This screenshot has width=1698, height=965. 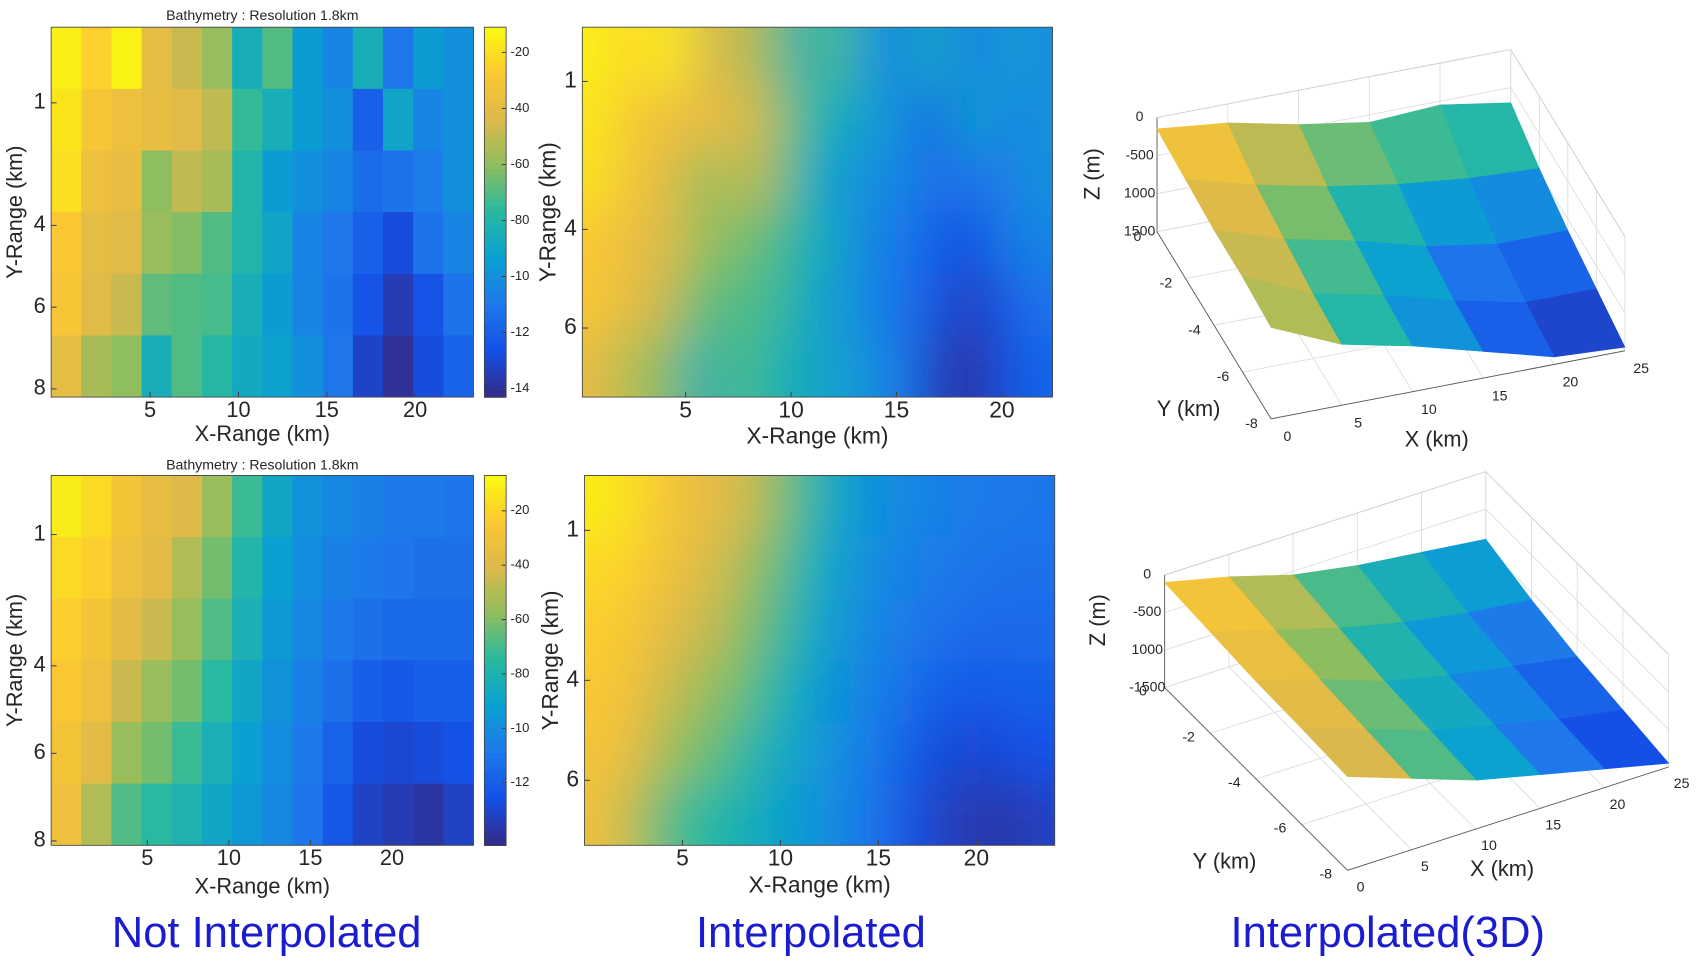 What do you see at coordinates (519, 275) in the screenshot?
I see `colorbar-tick-label: -10` at bounding box center [519, 275].